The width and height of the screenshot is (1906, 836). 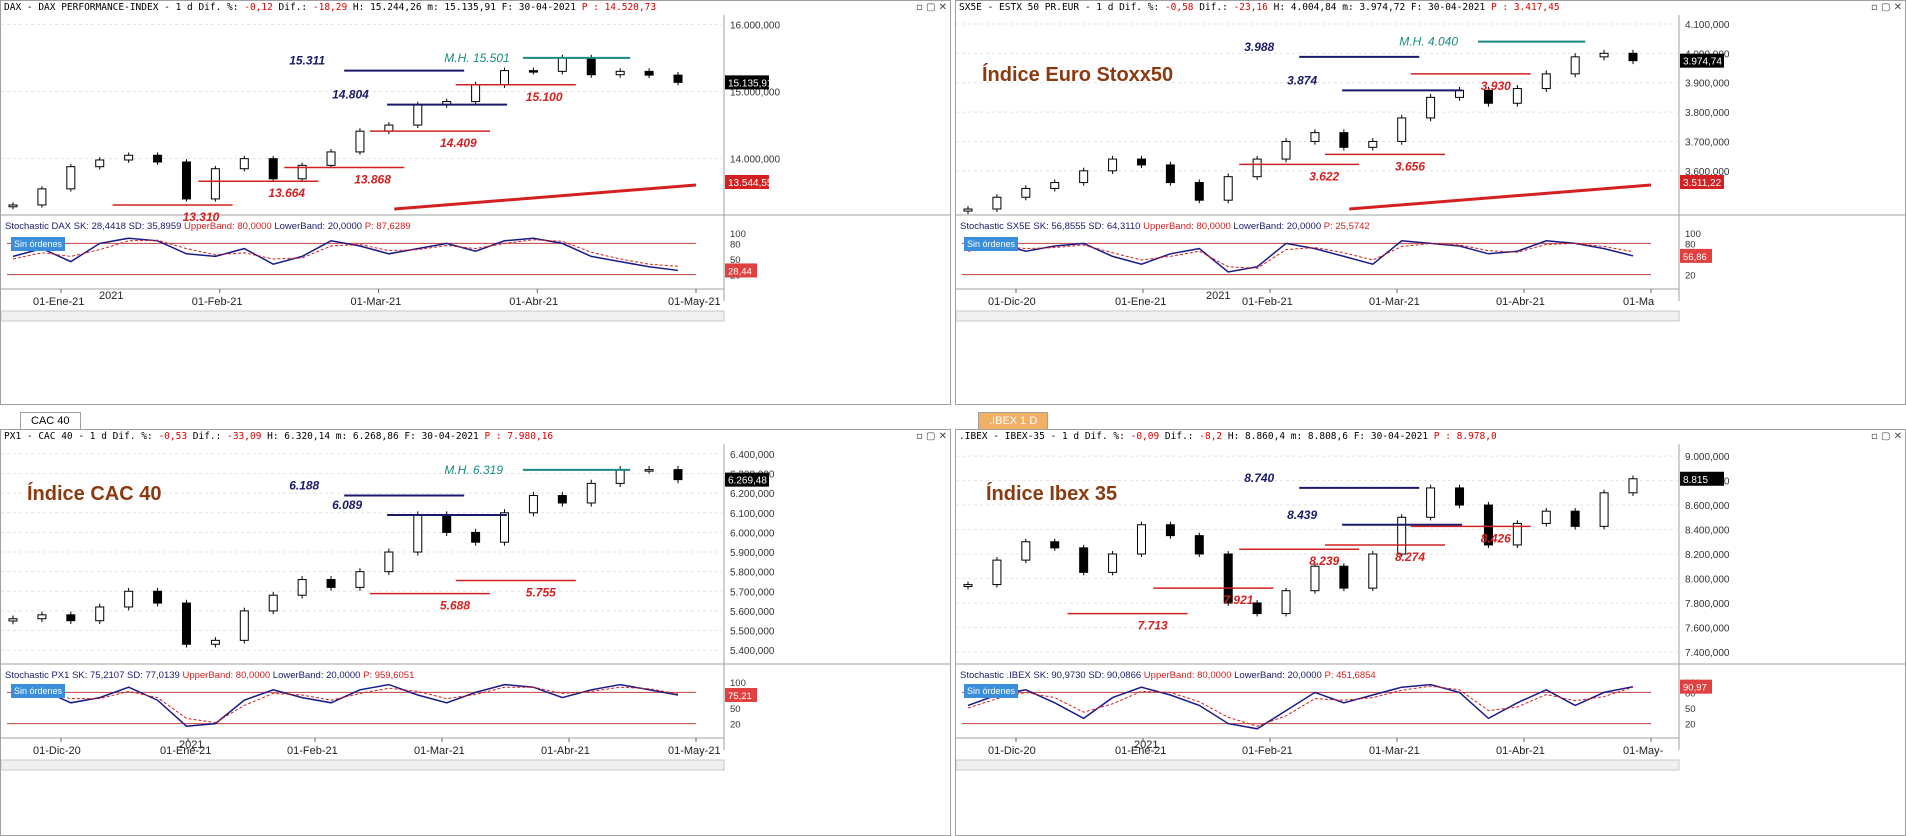 I want to click on y-tick-label: 5.800,000, so click(x=752, y=573).